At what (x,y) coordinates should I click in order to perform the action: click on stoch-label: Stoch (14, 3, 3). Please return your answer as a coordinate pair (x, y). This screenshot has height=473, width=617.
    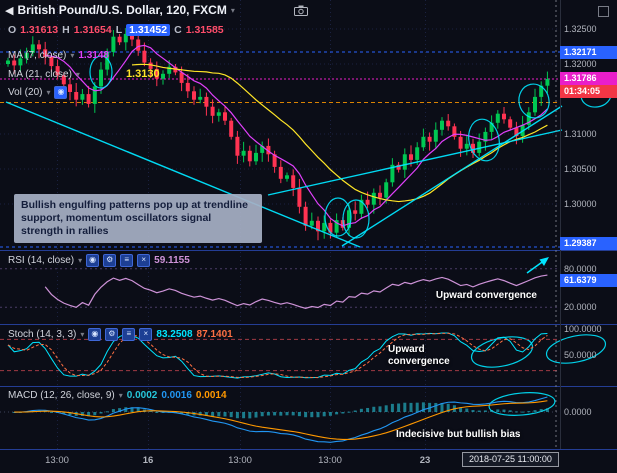
    Looking at the image, I should click on (42, 334).